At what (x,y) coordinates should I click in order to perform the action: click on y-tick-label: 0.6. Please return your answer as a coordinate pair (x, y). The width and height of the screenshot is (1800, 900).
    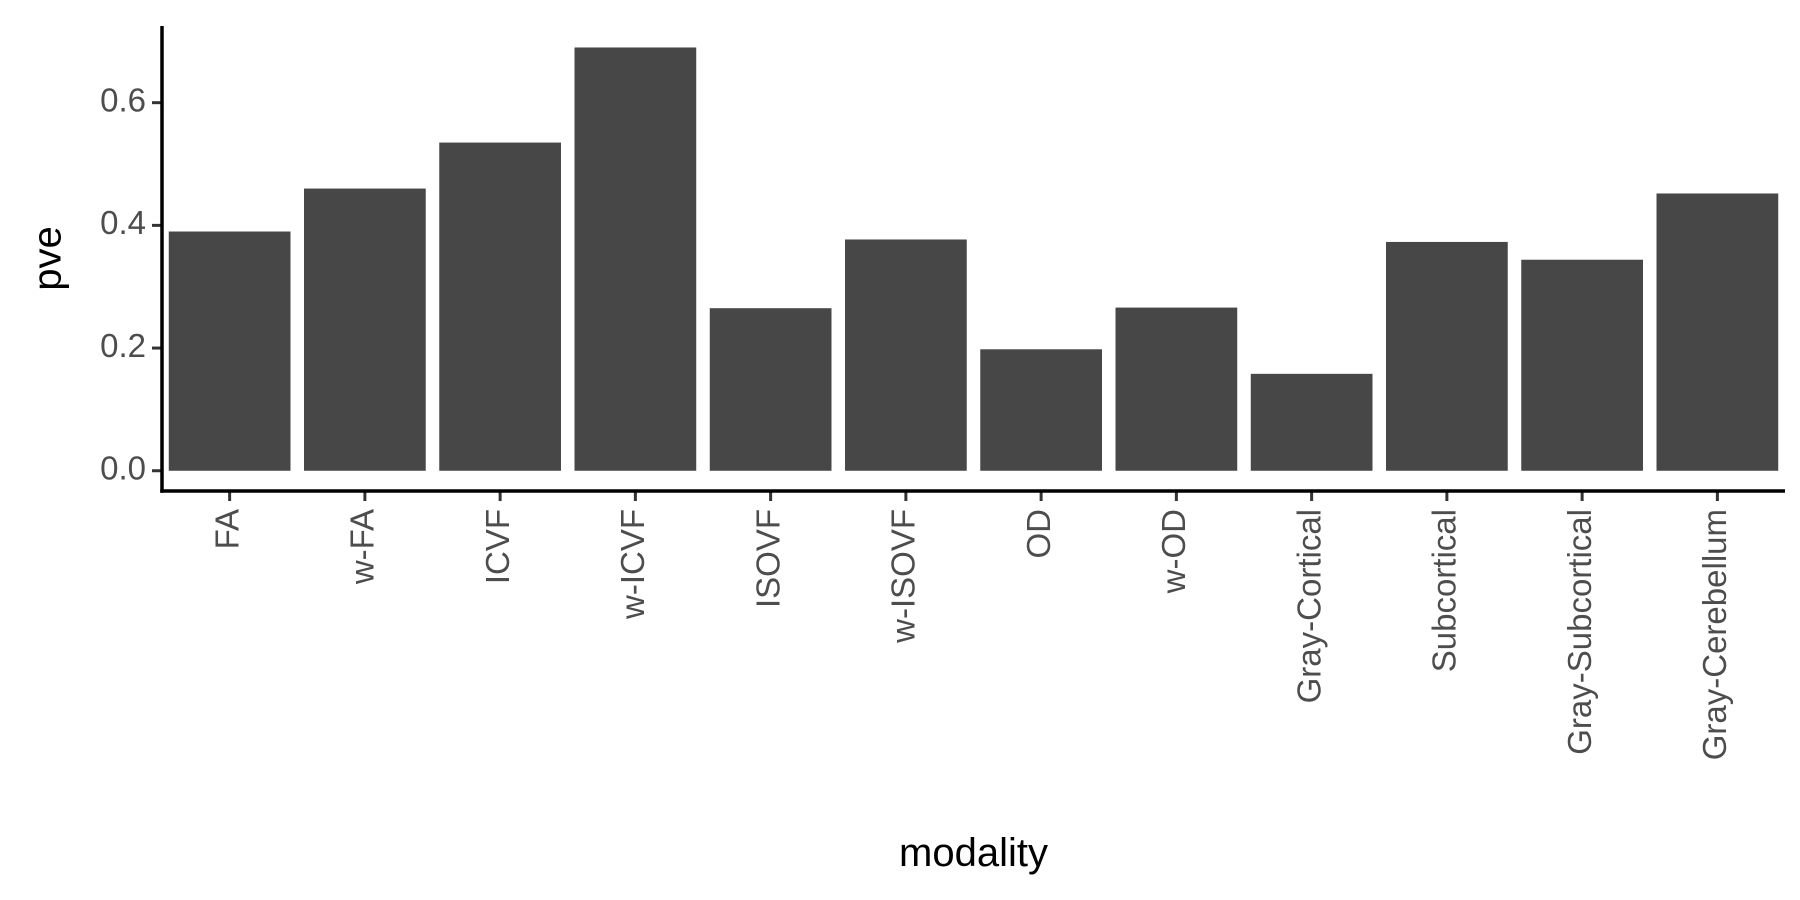
    Looking at the image, I should click on (123, 99).